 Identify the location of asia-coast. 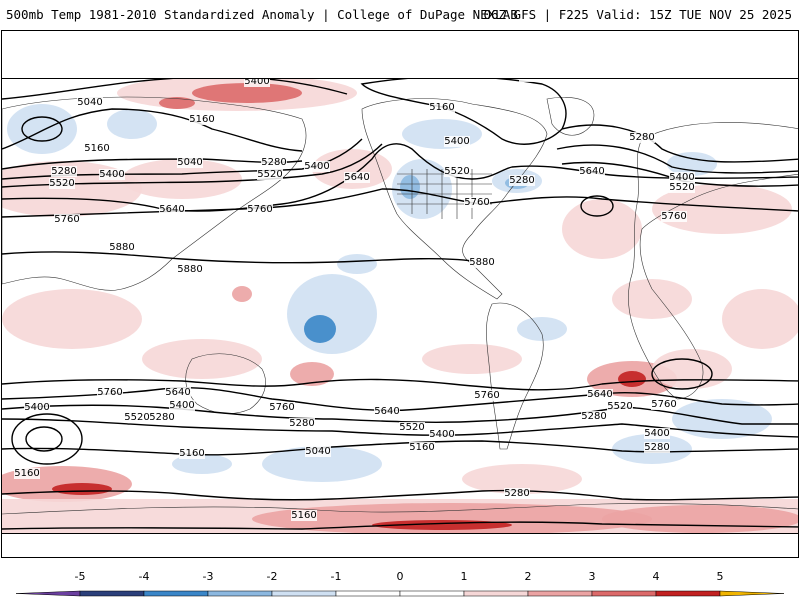
(154, 193).